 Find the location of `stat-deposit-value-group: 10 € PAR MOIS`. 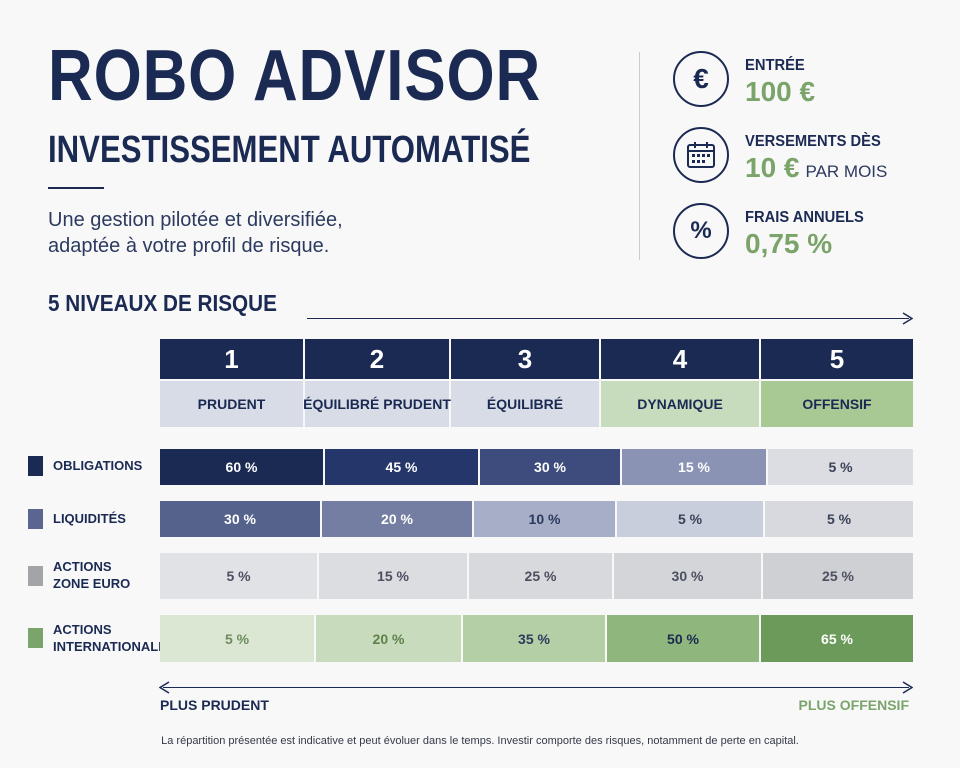

stat-deposit-value-group: 10 € PAR MOIS is located at coordinates (816, 168).